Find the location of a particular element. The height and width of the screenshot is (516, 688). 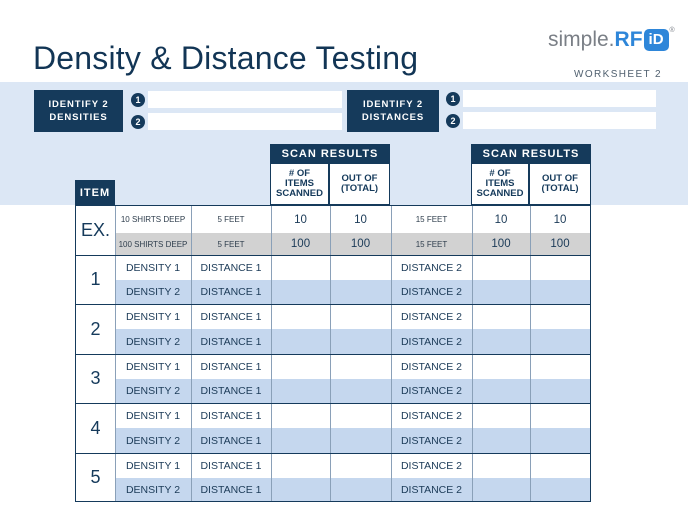

example-density-2: 100 SHIRTS DEEP is located at coordinates (153, 244).